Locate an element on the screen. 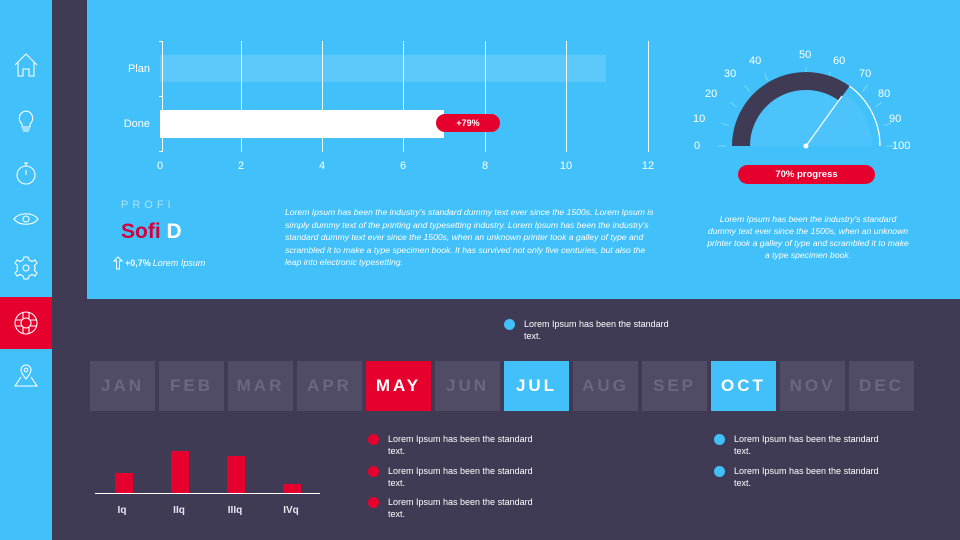  sidebar-item-support is located at coordinates (26, 323).